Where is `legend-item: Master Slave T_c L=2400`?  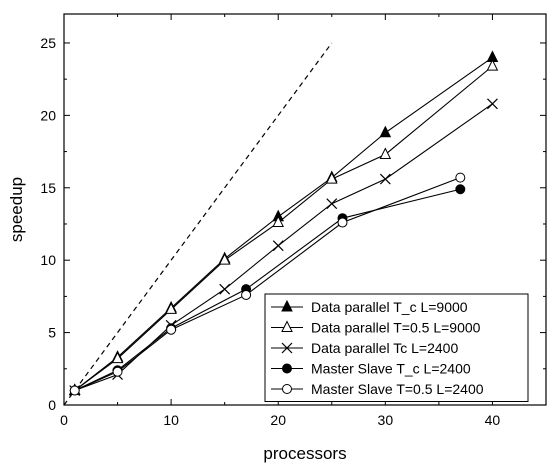
legend-item: Master Slave T_c L=2400 is located at coordinates (371, 369).